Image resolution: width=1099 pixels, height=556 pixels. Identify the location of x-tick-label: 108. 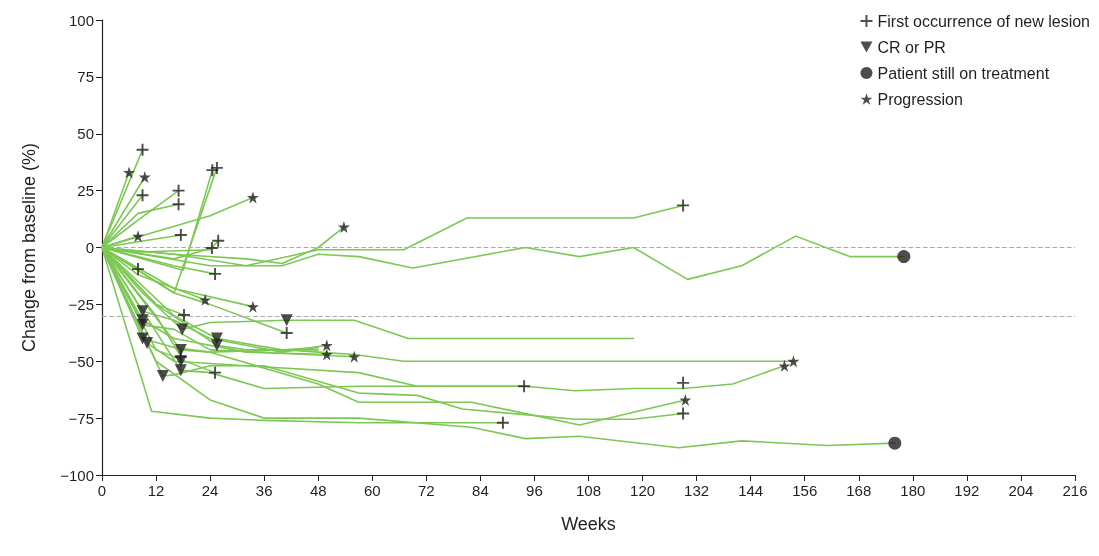
(588, 490).